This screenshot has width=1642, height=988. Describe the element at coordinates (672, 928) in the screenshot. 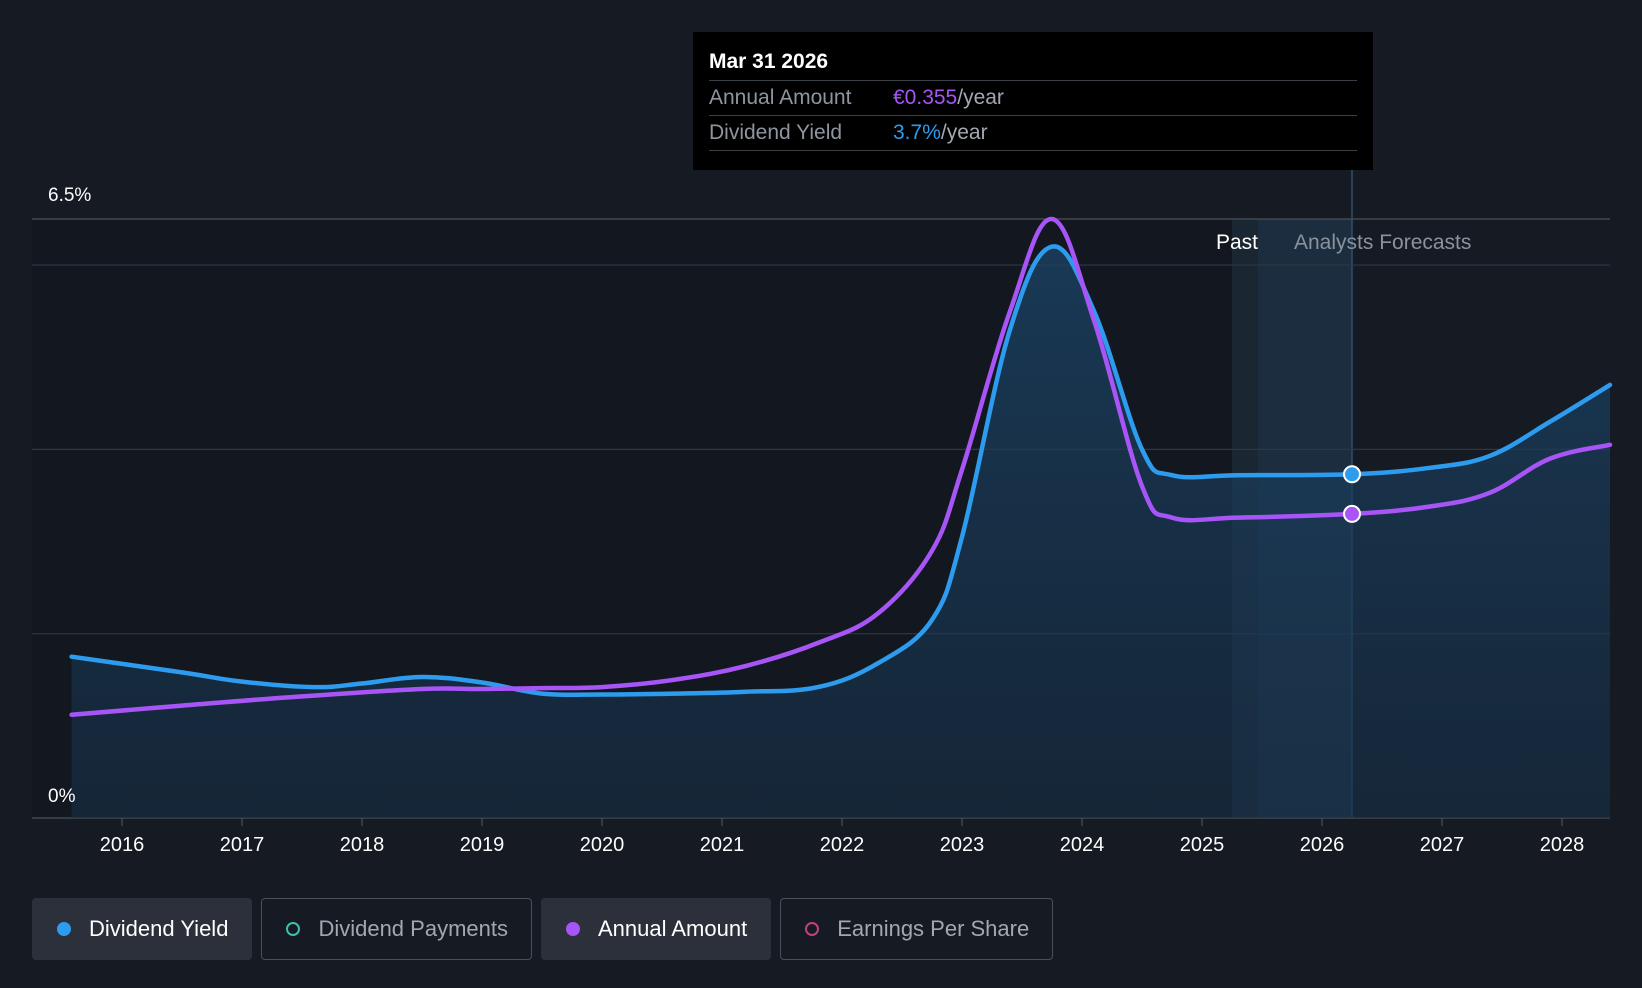

I see `legend-annual-amount-label: Annual Amount` at that location.